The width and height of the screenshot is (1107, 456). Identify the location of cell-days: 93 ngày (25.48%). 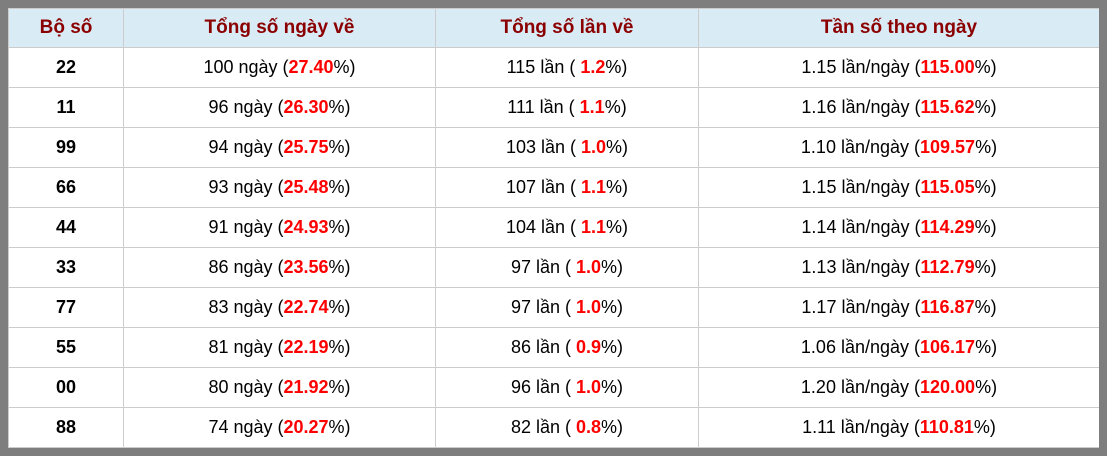
(279, 187).